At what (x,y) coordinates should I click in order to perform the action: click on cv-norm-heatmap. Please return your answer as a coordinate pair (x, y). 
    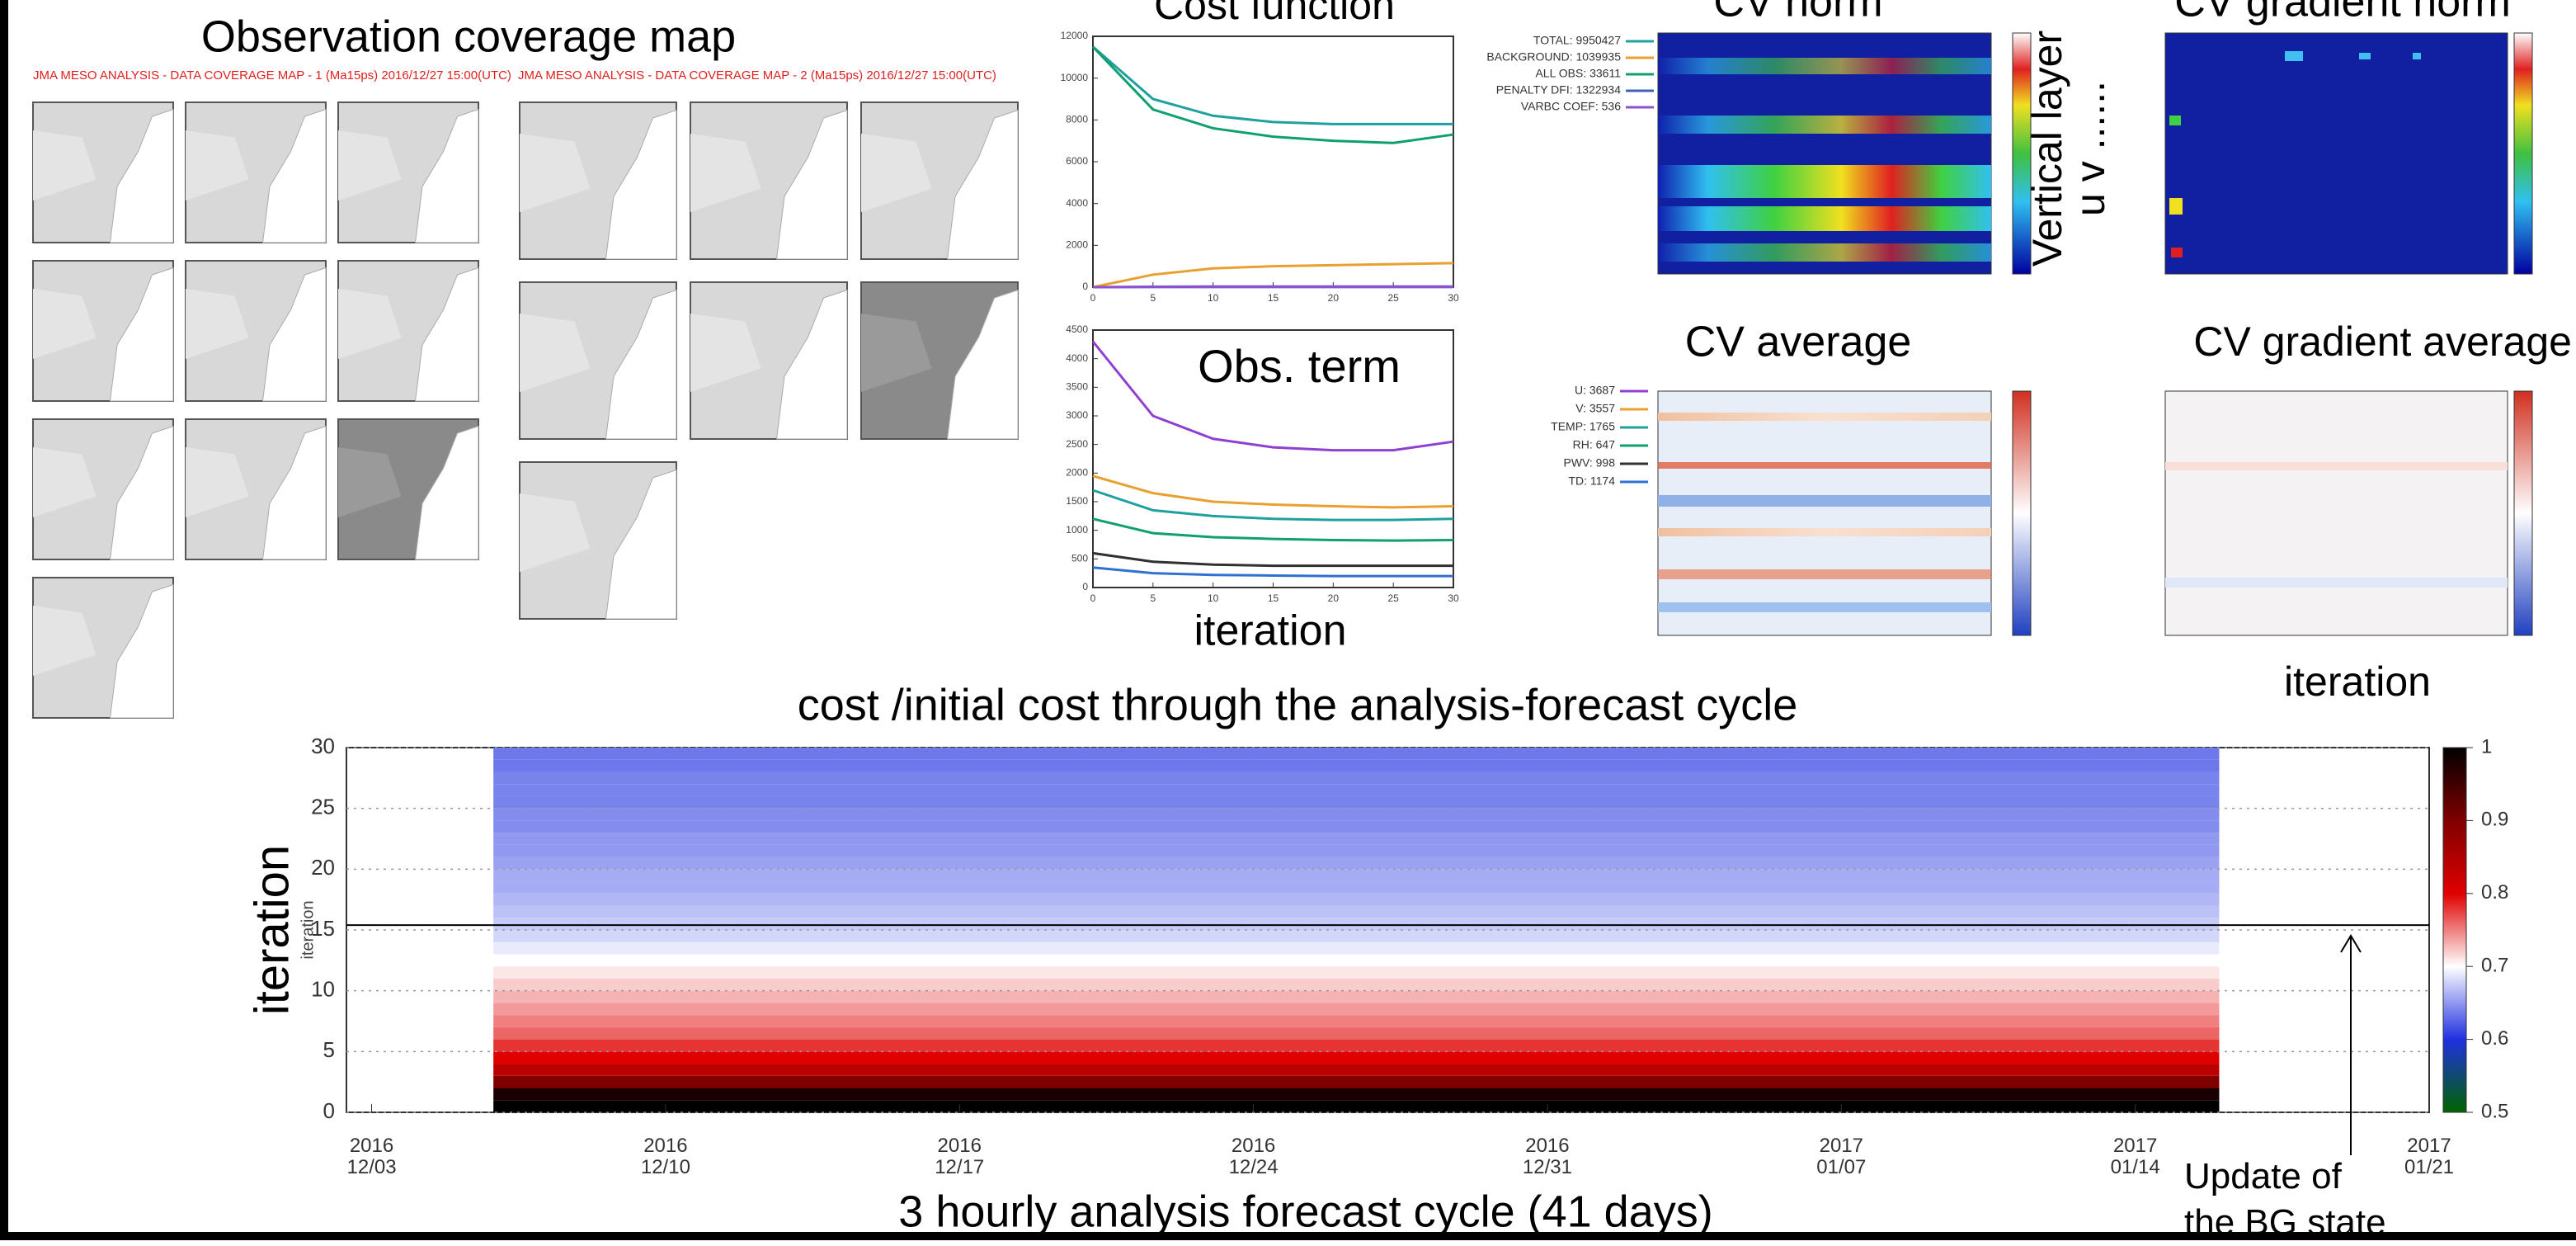
    Looking at the image, I should click on (1845, 153).